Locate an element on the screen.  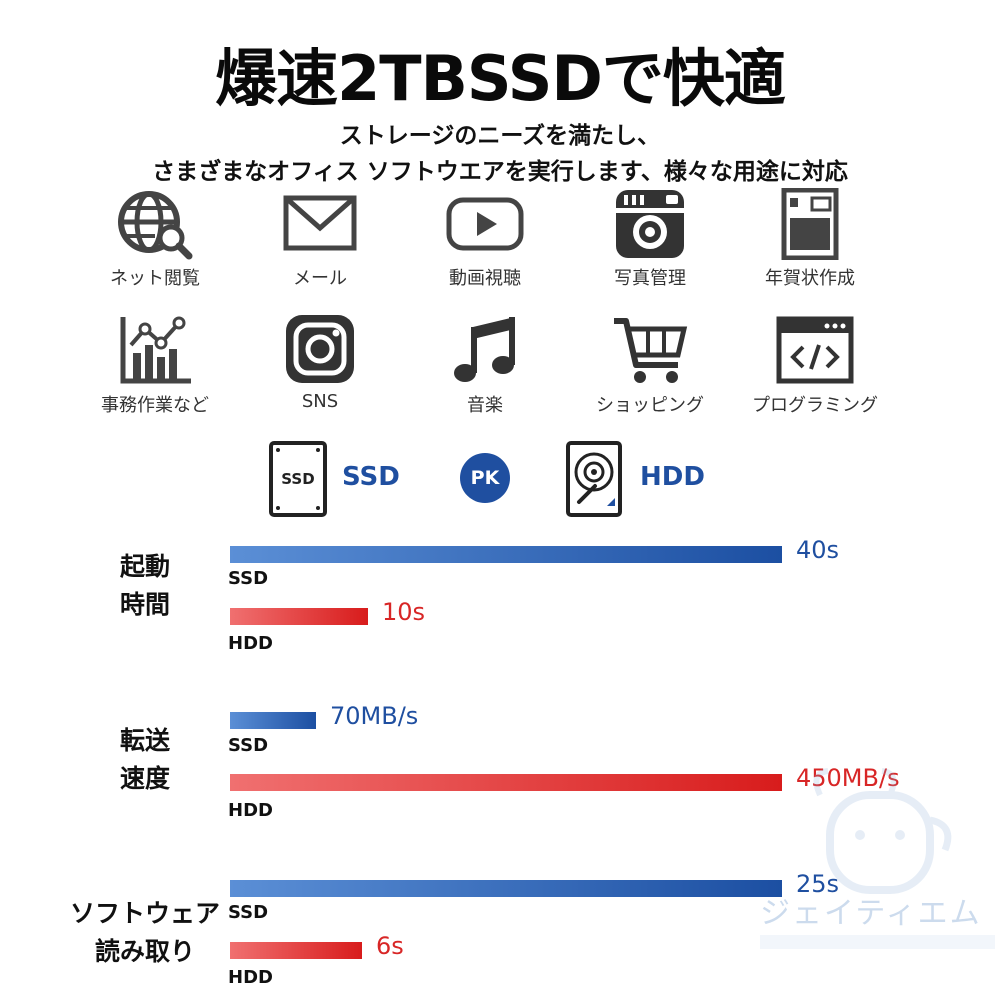
feature-shopping: ショッピング is located at coordinates (650, 366).